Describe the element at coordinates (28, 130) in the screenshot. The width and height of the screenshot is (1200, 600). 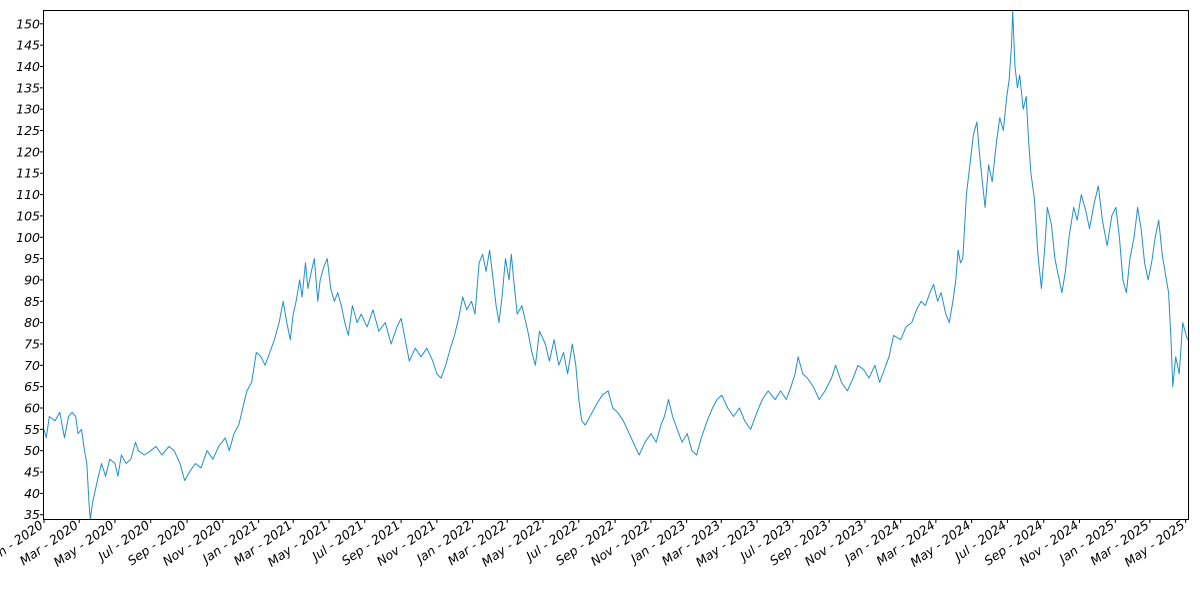
I see `y-tick-label: 125` at that location.